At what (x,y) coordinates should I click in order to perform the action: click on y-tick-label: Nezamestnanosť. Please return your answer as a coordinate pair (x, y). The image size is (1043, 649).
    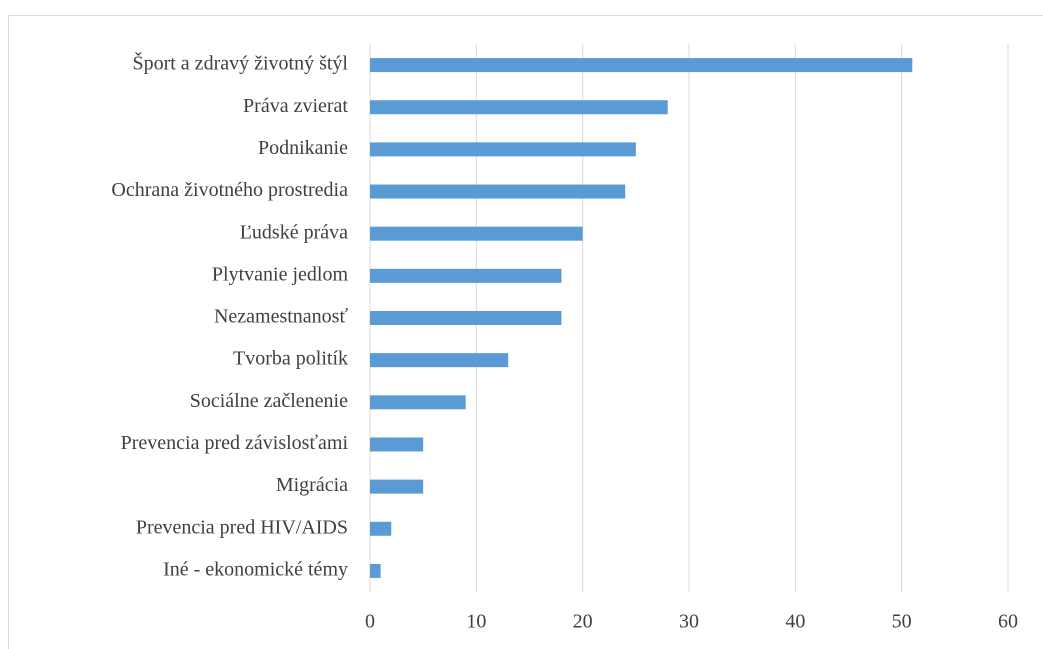
    Looking at the image, I should click on (281, 317).